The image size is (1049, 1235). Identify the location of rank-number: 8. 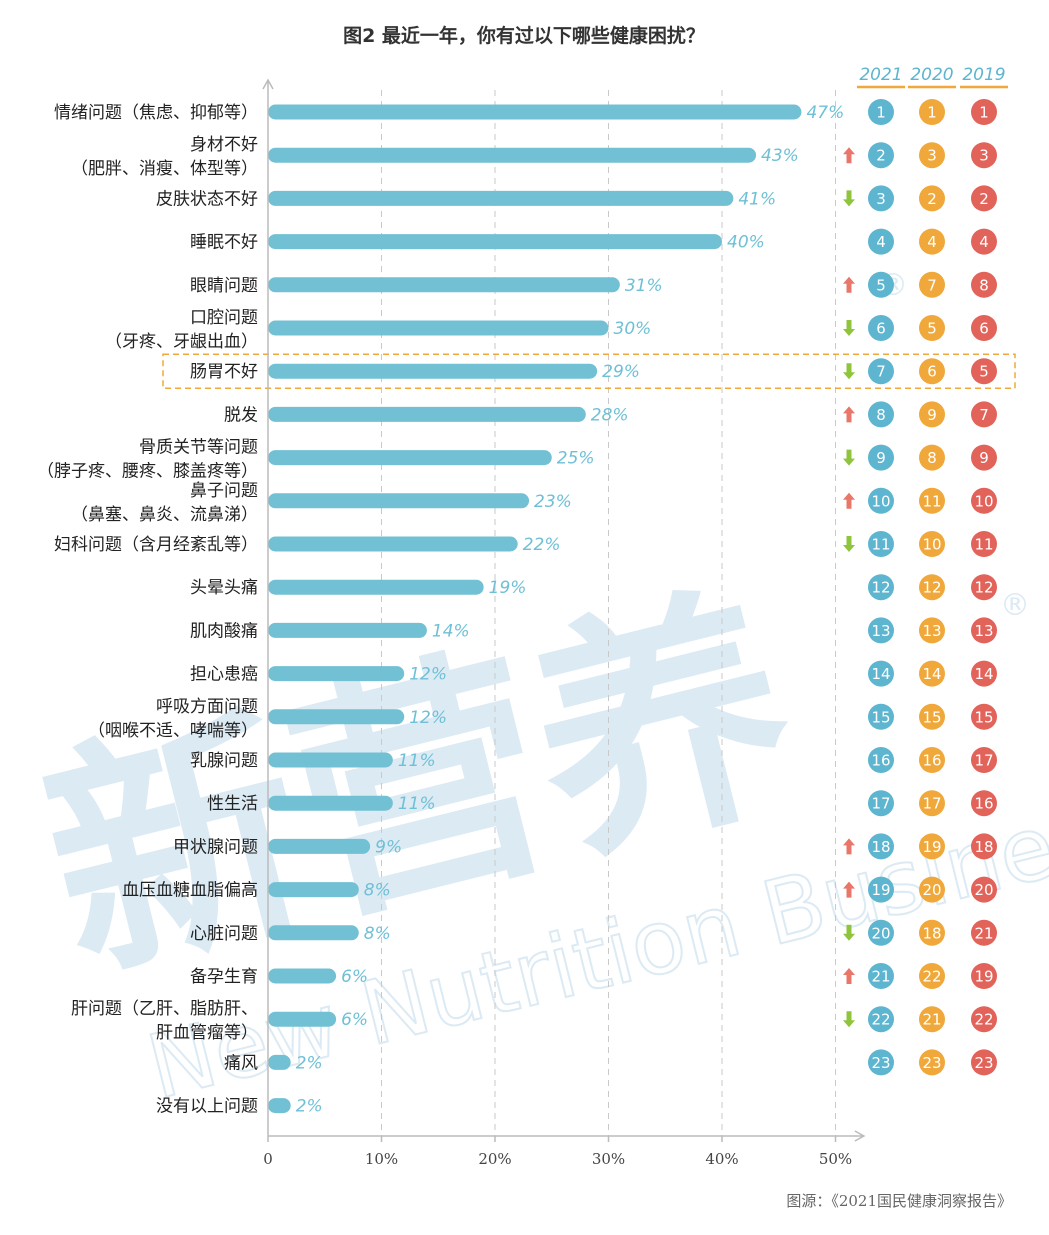
(984, 285).